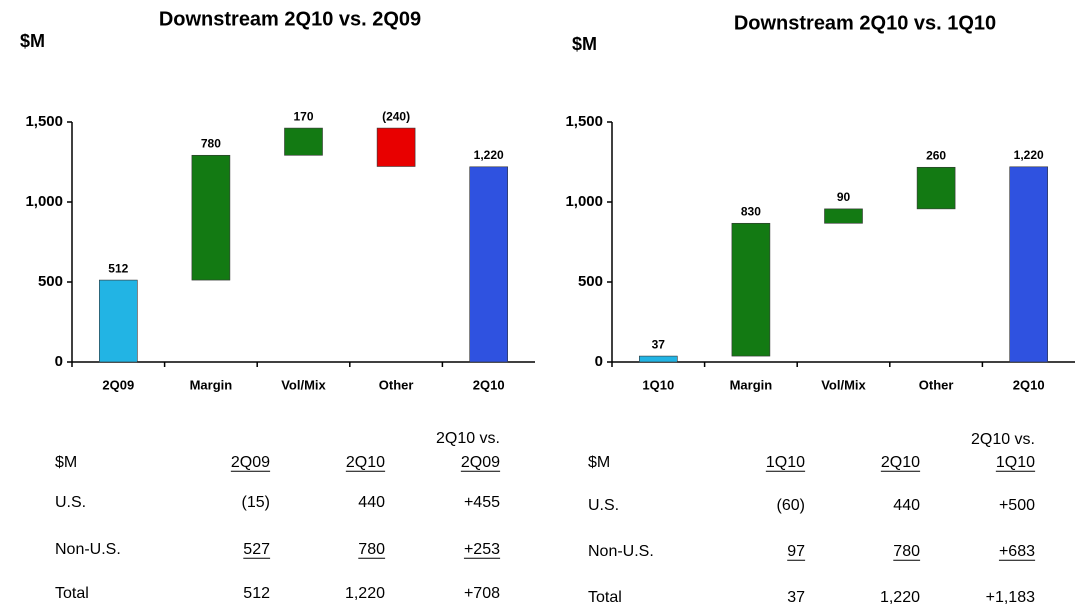 This screenshot has width=1078, height=610. I want to click on table-cell: (15), so click(256, 502).